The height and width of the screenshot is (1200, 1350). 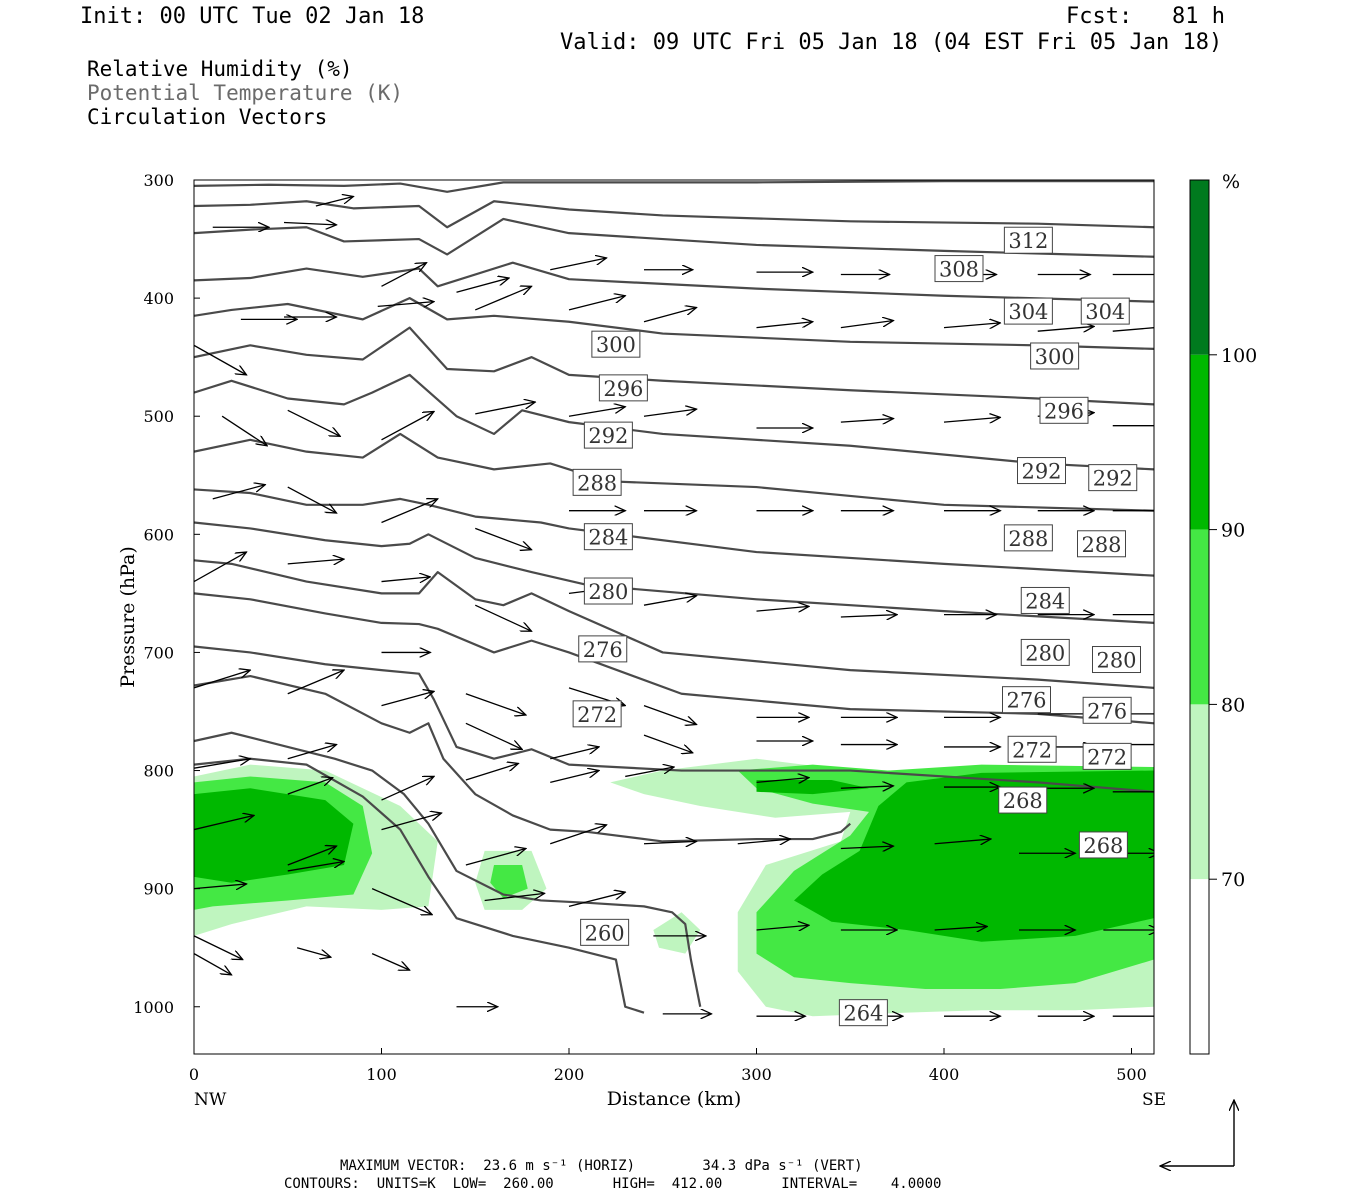 I want to click on reference-vector-key, so click(x=1197, y=1133).